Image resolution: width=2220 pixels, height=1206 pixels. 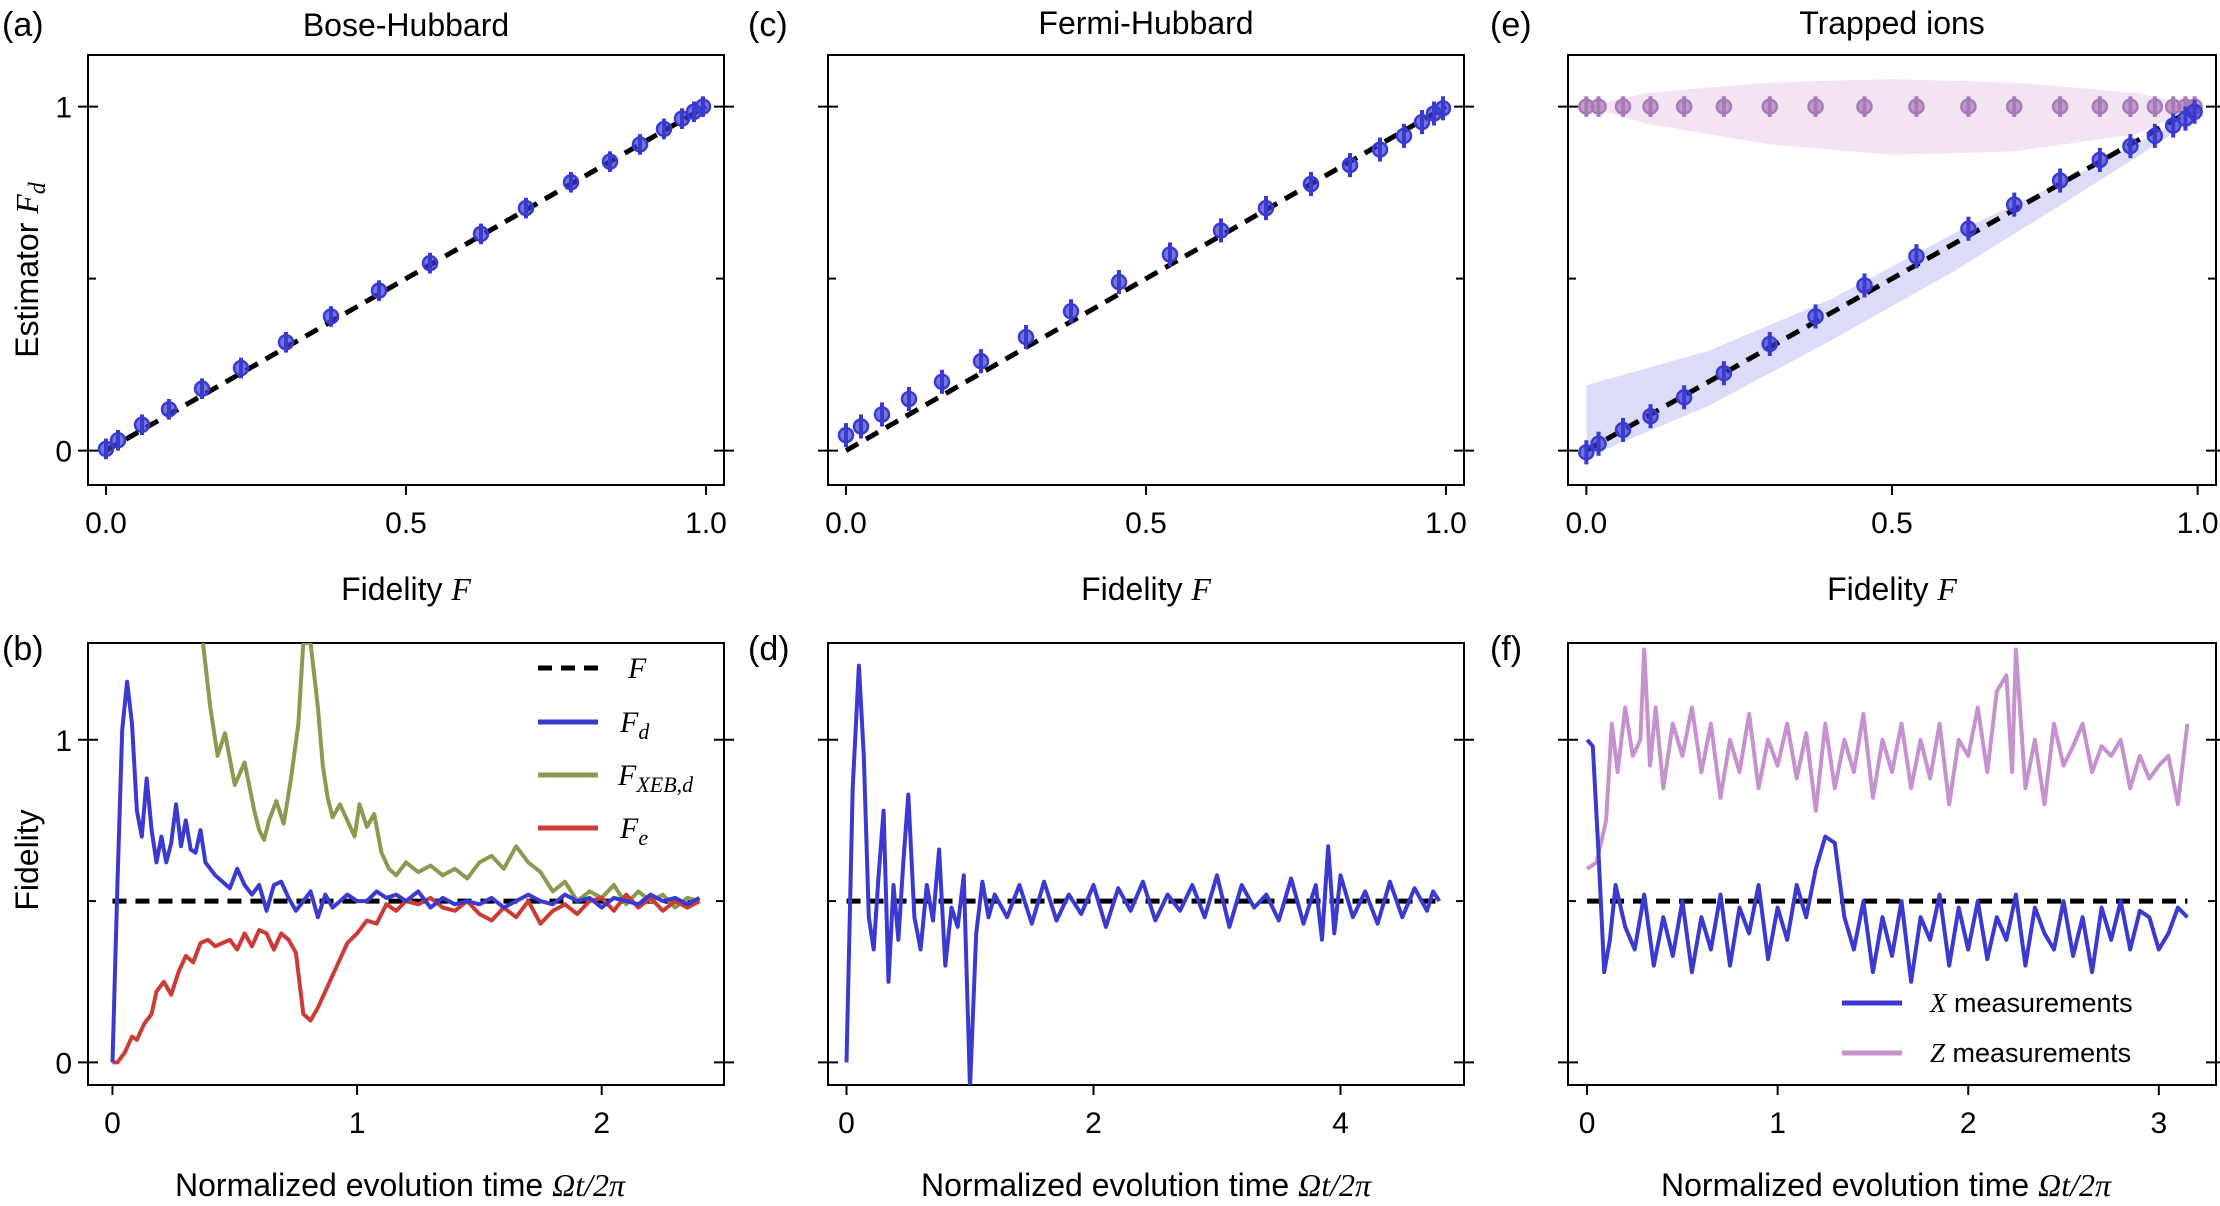 I want to click on legend-b-label-fd-sub: d, so click(x=644, y=731).